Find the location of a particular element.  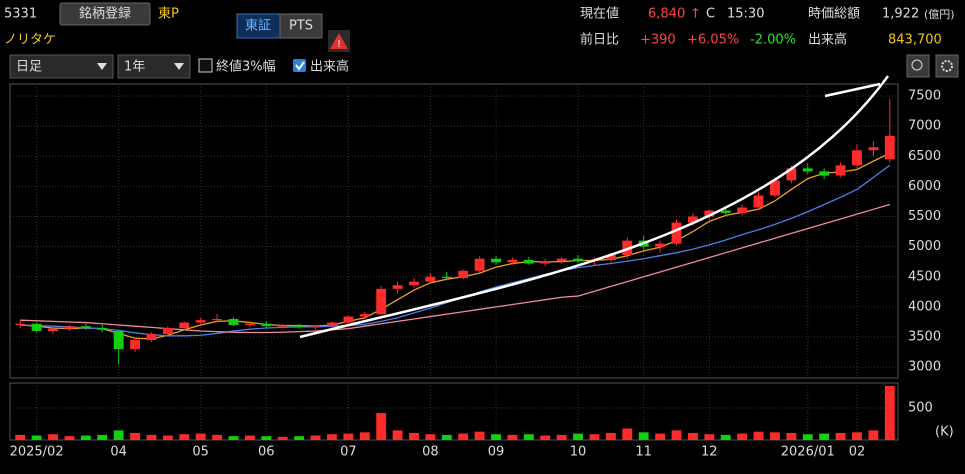

zoom-icon is located at coordinates (917, 65).